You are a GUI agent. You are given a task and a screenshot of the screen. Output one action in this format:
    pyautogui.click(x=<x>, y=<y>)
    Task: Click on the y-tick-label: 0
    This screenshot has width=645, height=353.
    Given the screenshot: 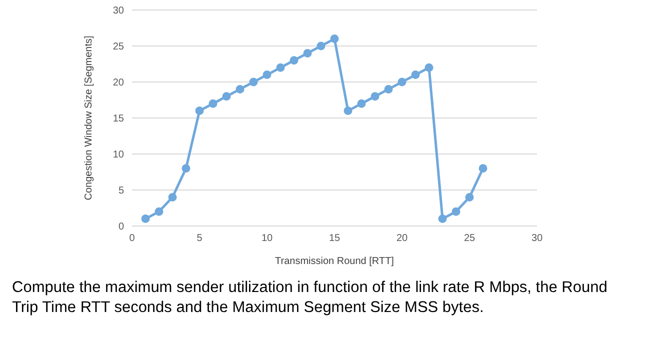 What is the action you would take?
    pyautogui.click(x=121, y=227)
    